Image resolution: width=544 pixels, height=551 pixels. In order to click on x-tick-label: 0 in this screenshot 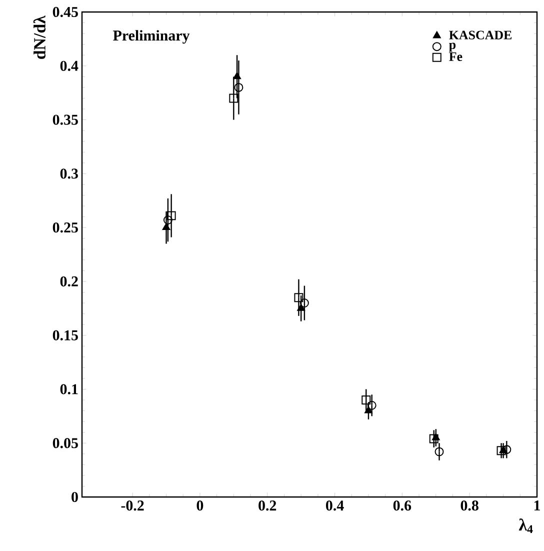, I will do `click(200, 505)`.